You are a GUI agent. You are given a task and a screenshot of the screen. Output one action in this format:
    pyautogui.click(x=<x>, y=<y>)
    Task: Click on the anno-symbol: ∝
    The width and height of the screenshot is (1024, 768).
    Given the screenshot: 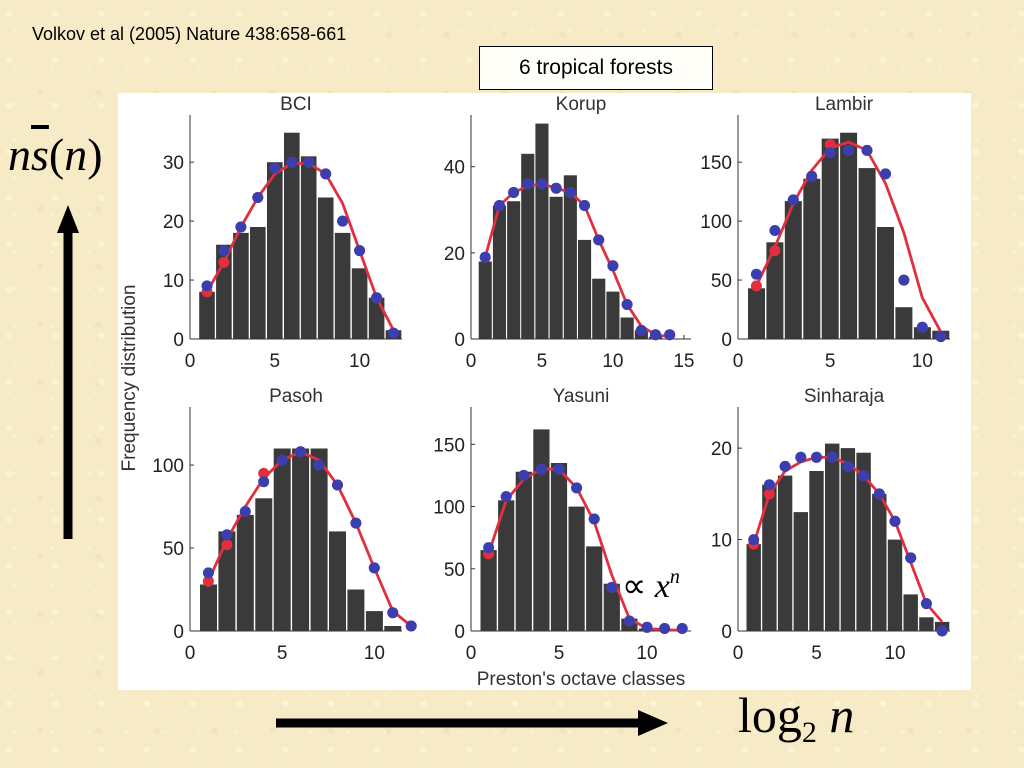 What is the action you would take?
    pyautogui.click(x=634, y=586)
    